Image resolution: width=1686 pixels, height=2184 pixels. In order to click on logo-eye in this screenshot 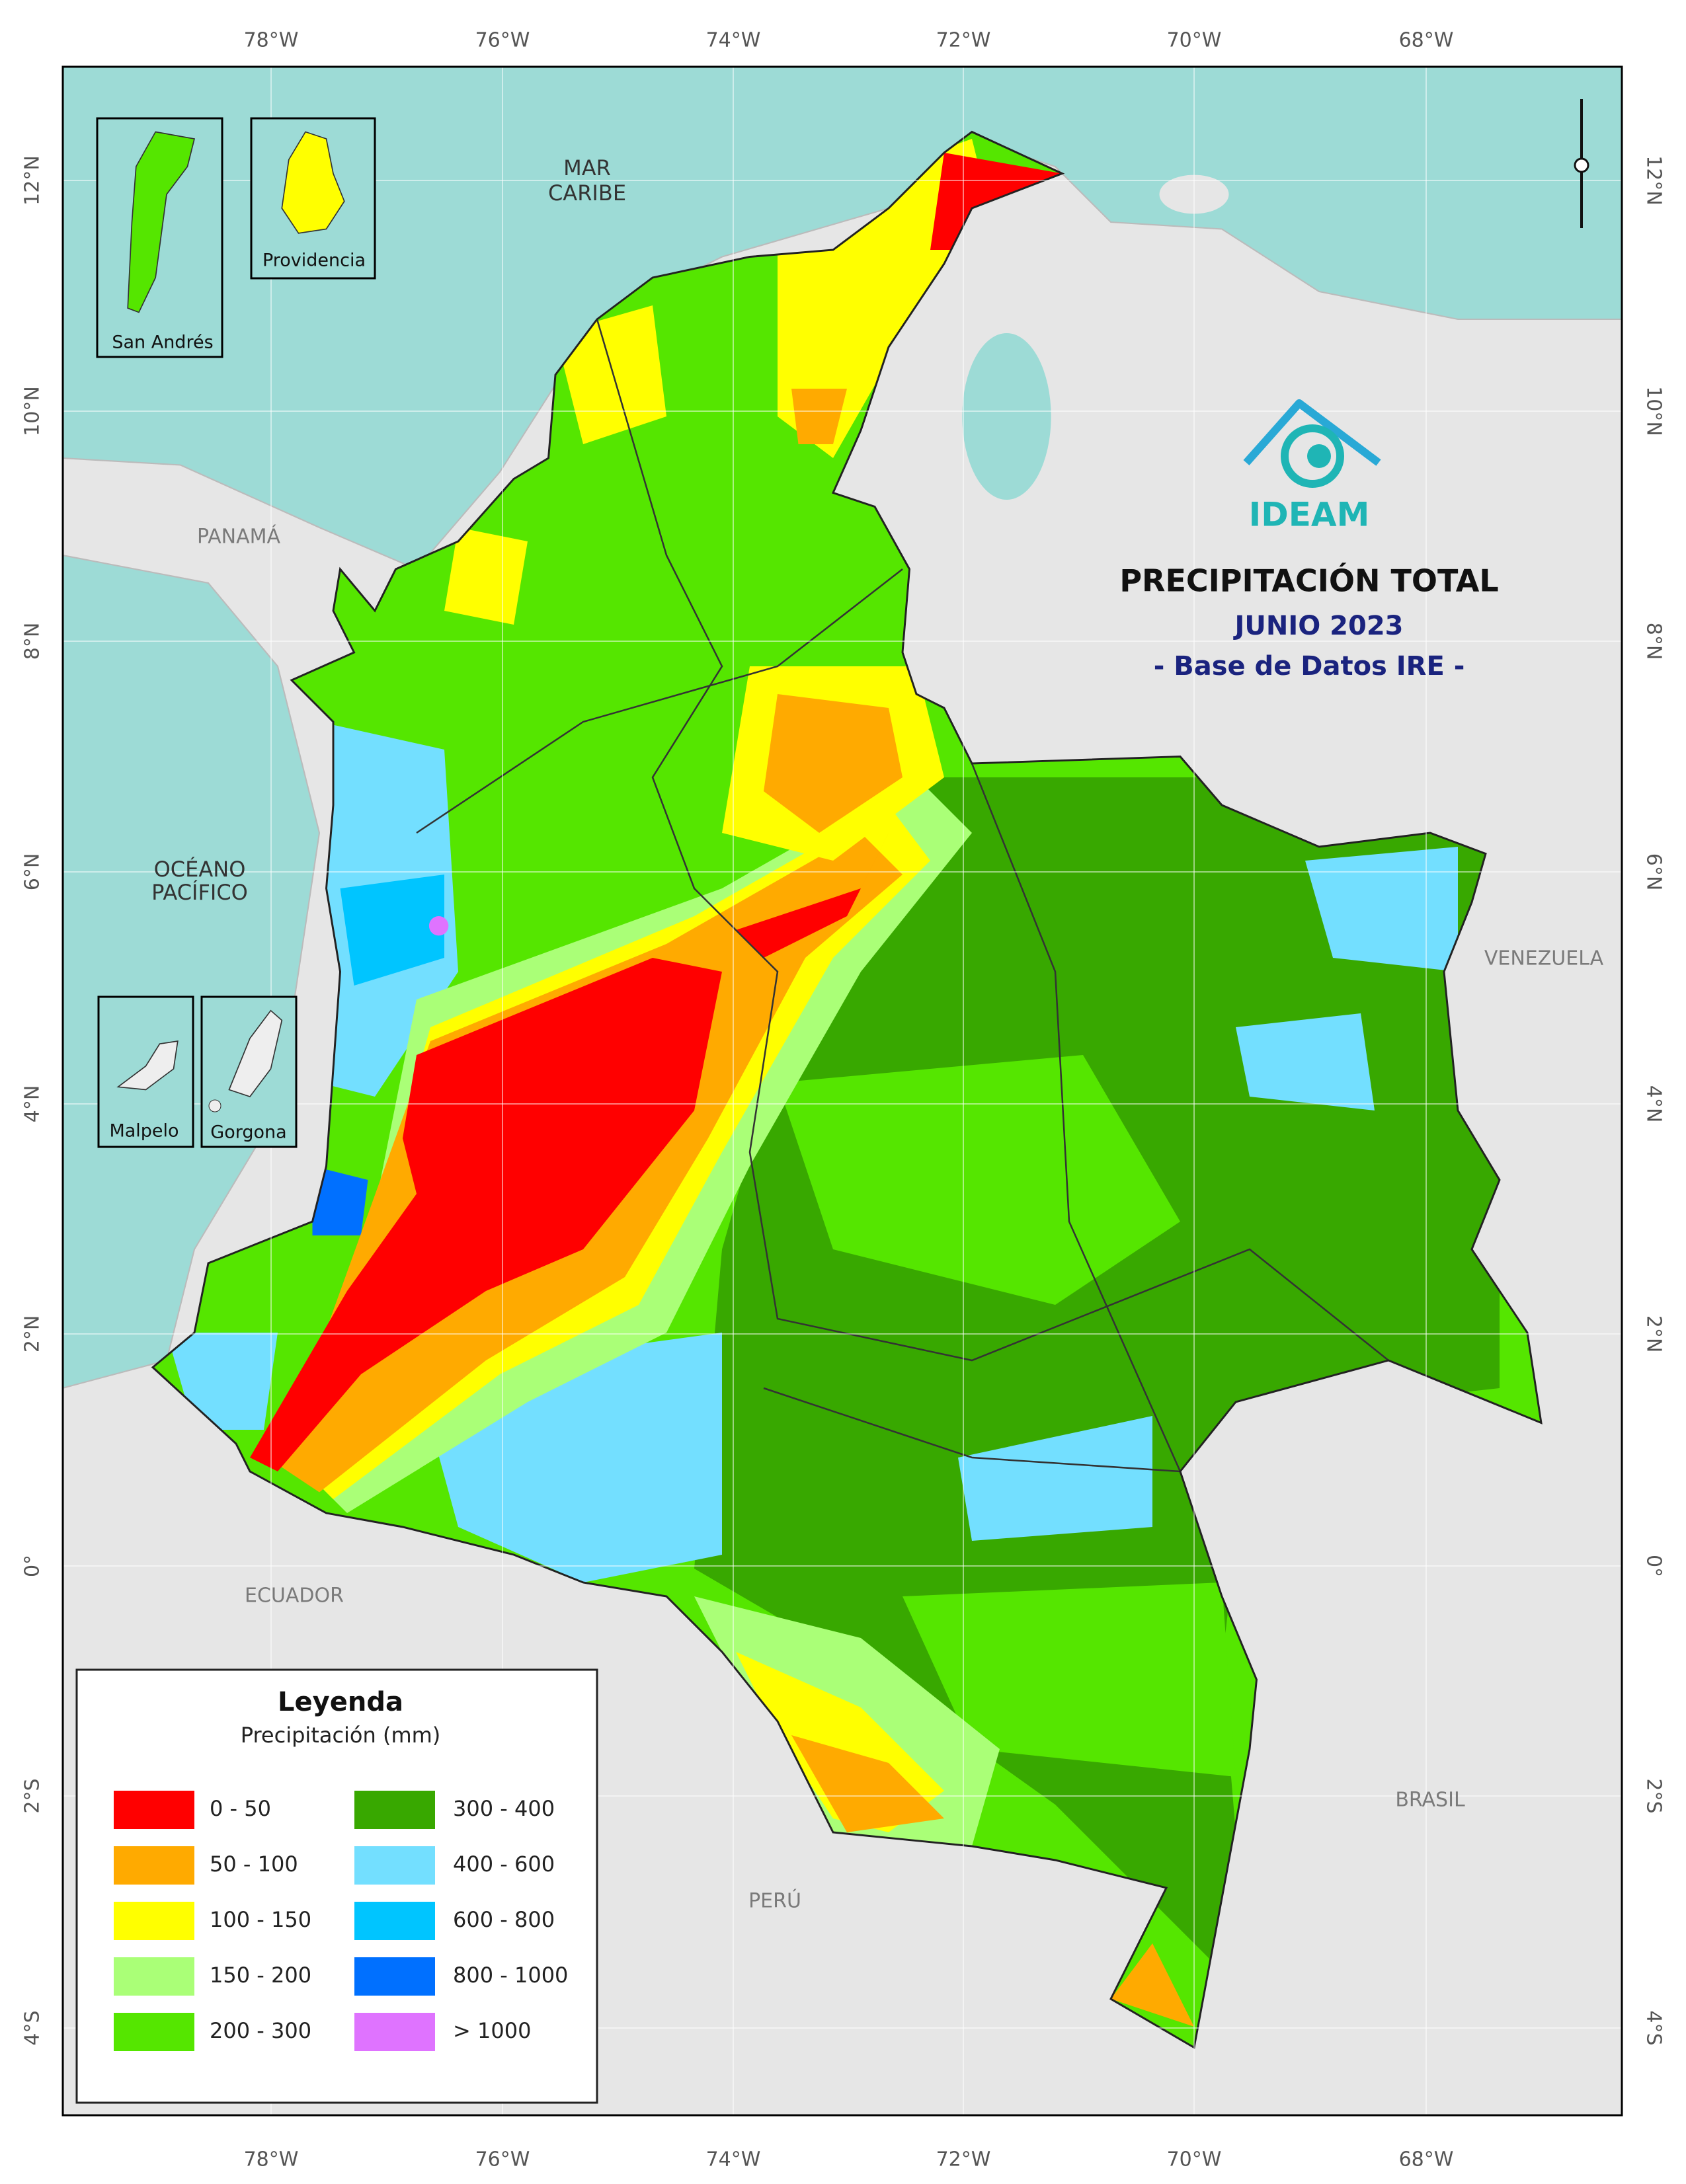, I will do `click(1319, 456)`.